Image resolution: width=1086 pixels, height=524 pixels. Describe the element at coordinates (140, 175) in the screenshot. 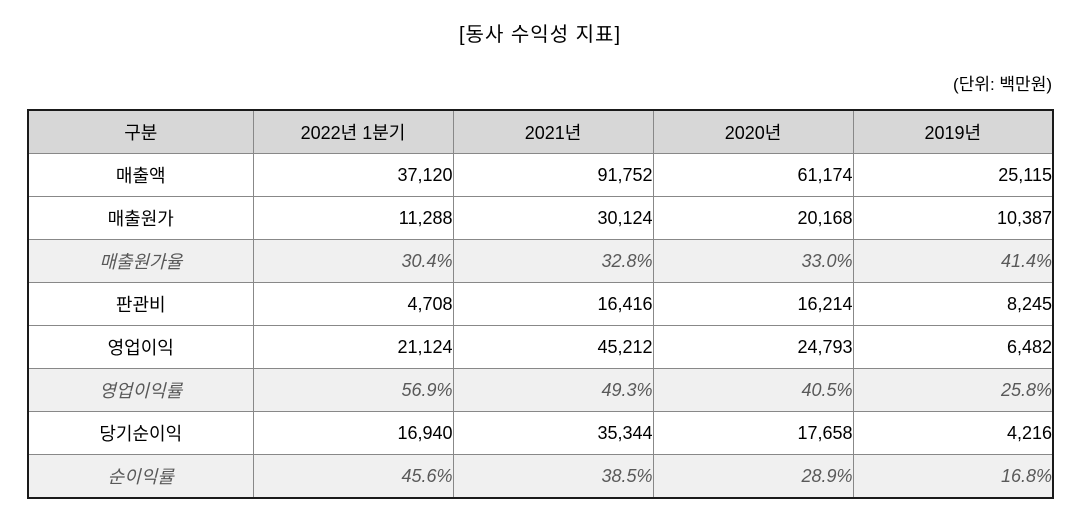

I see `row-label: 매출액` at that location.